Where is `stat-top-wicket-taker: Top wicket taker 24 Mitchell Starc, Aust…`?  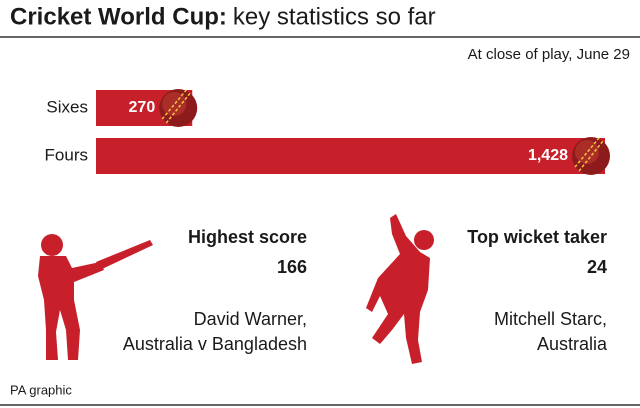 stat-top-wicket-taker: Top wicket taker 24 Mitchell Starc, Aust… is located at coordinates (537, 290).